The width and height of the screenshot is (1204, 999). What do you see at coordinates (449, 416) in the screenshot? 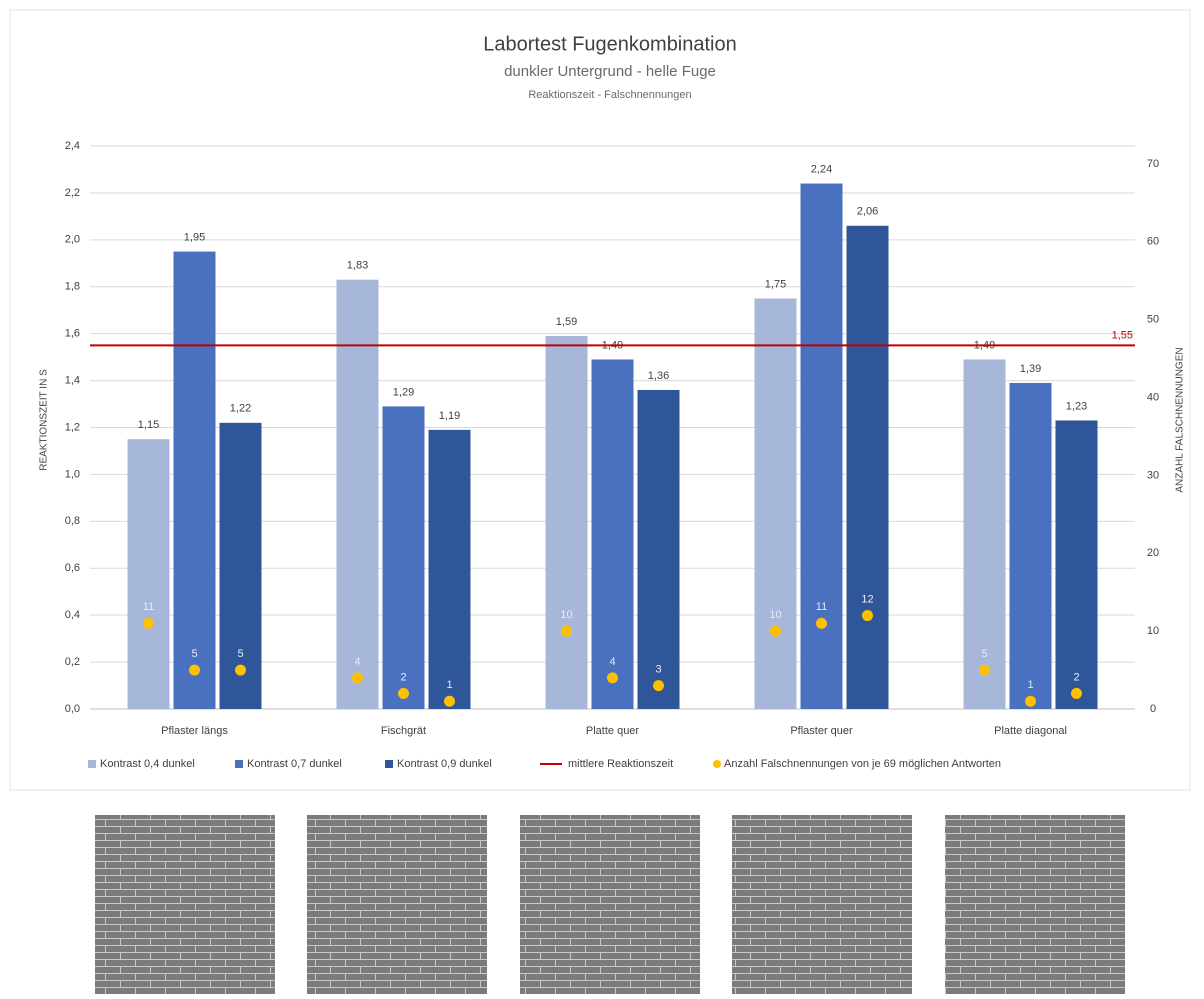
I see `bar-value-label: 1,19` at bounding box center [449, 416].